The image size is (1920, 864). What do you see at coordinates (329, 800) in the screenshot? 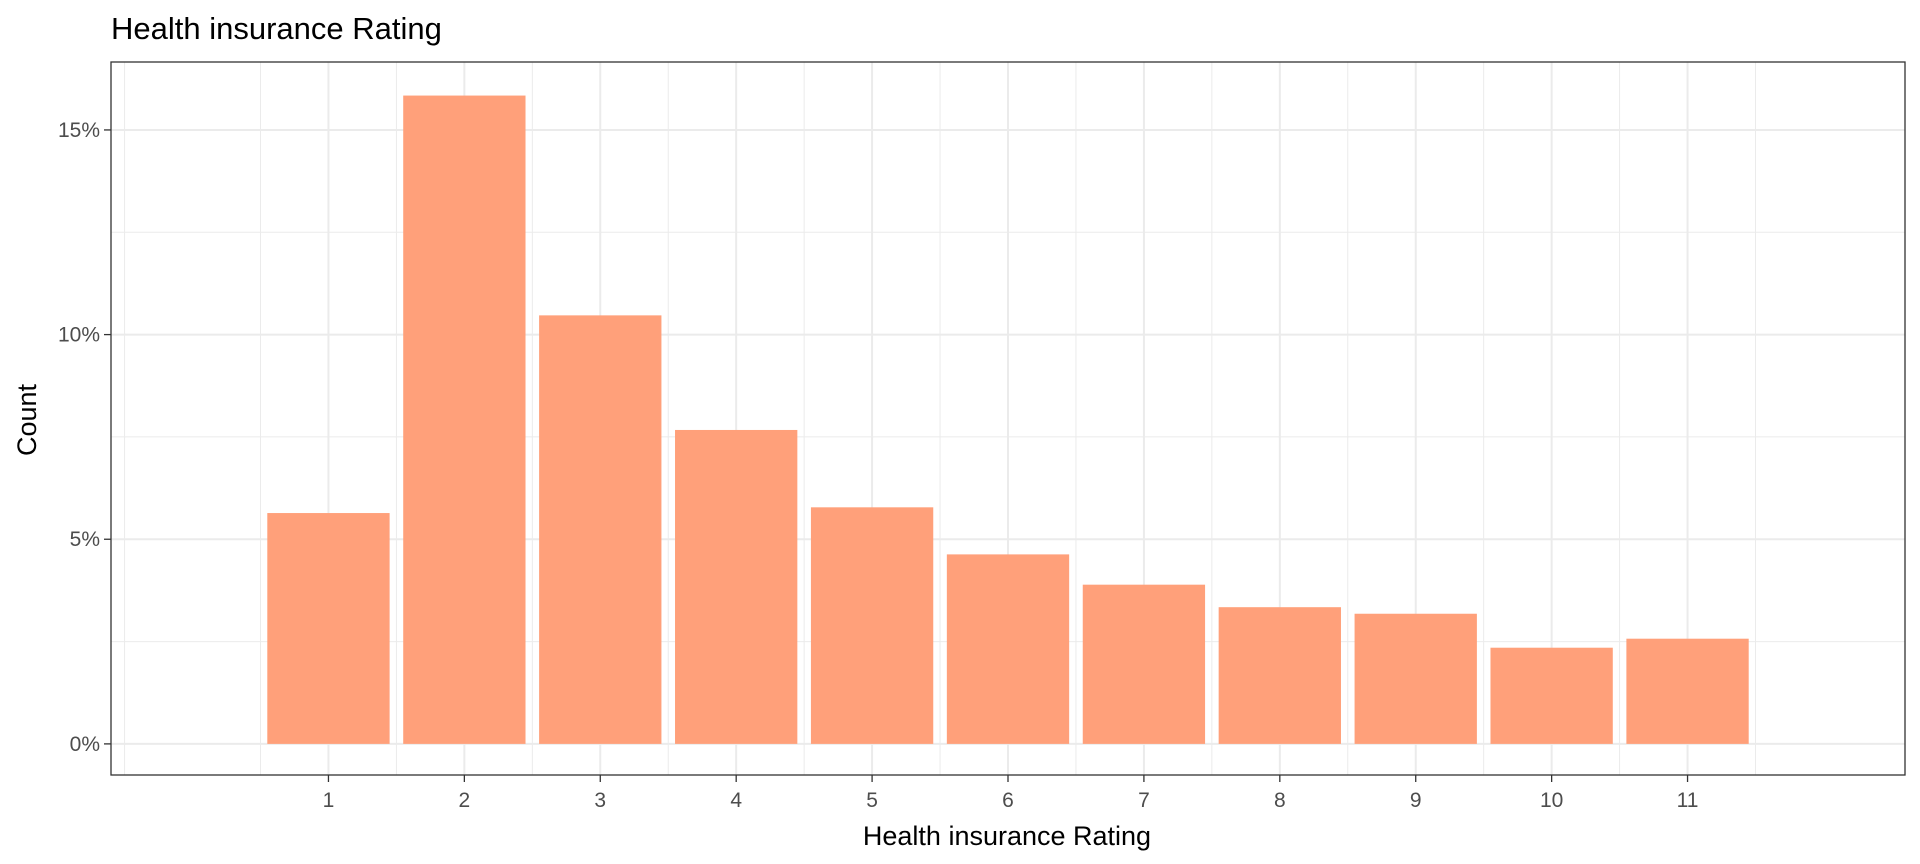
I see `x-tick-label: 1` at bounding box center [329, 800].